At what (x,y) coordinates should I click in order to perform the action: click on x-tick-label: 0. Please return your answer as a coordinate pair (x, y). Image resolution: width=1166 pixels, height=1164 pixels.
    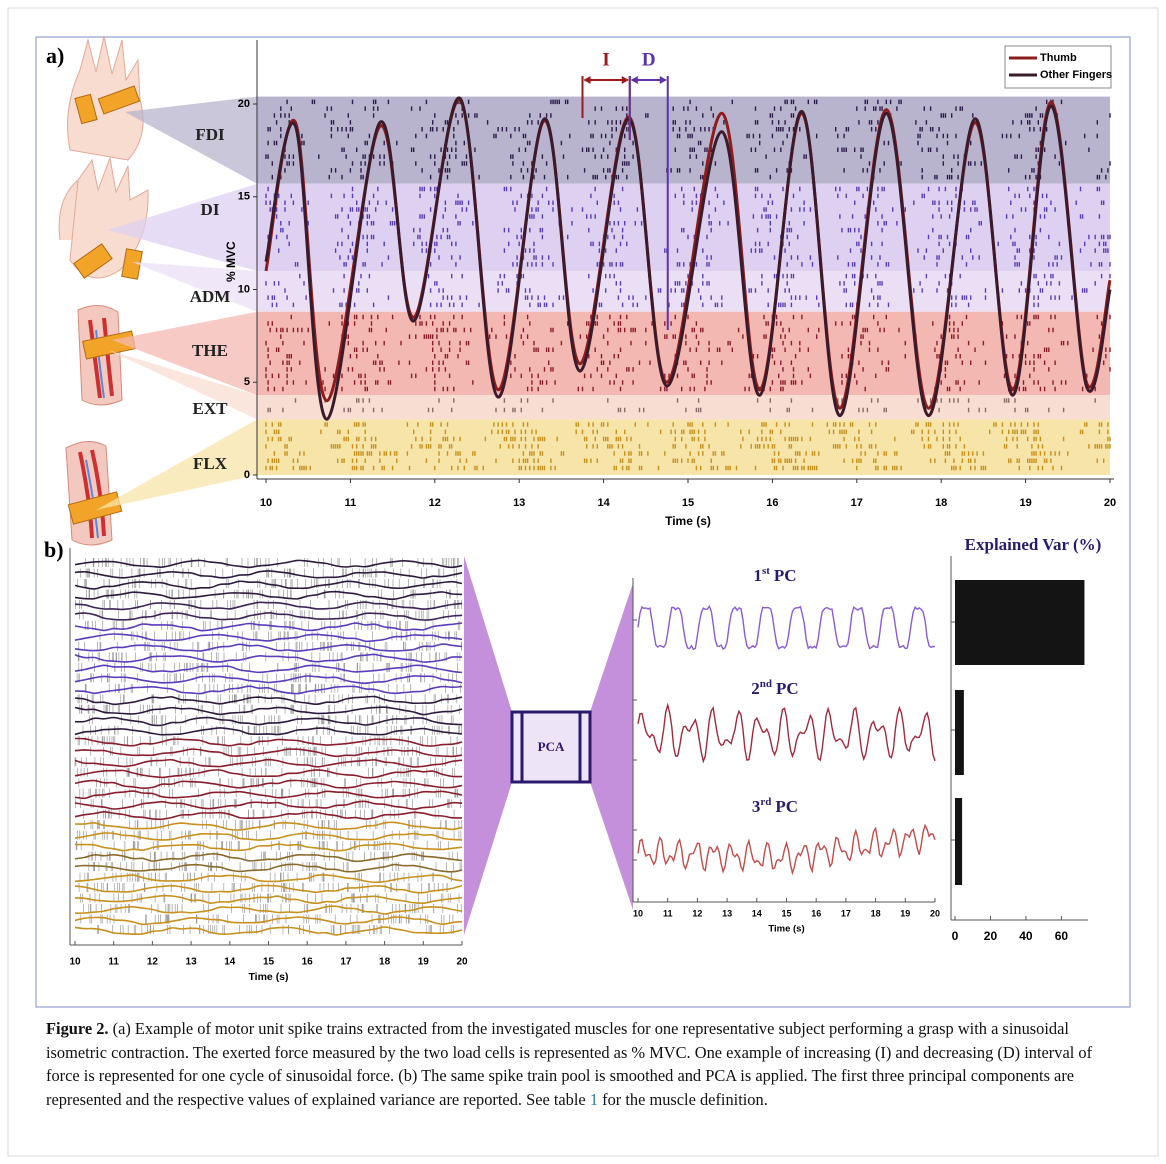
    Looking at the image, I should click on (955, 936).